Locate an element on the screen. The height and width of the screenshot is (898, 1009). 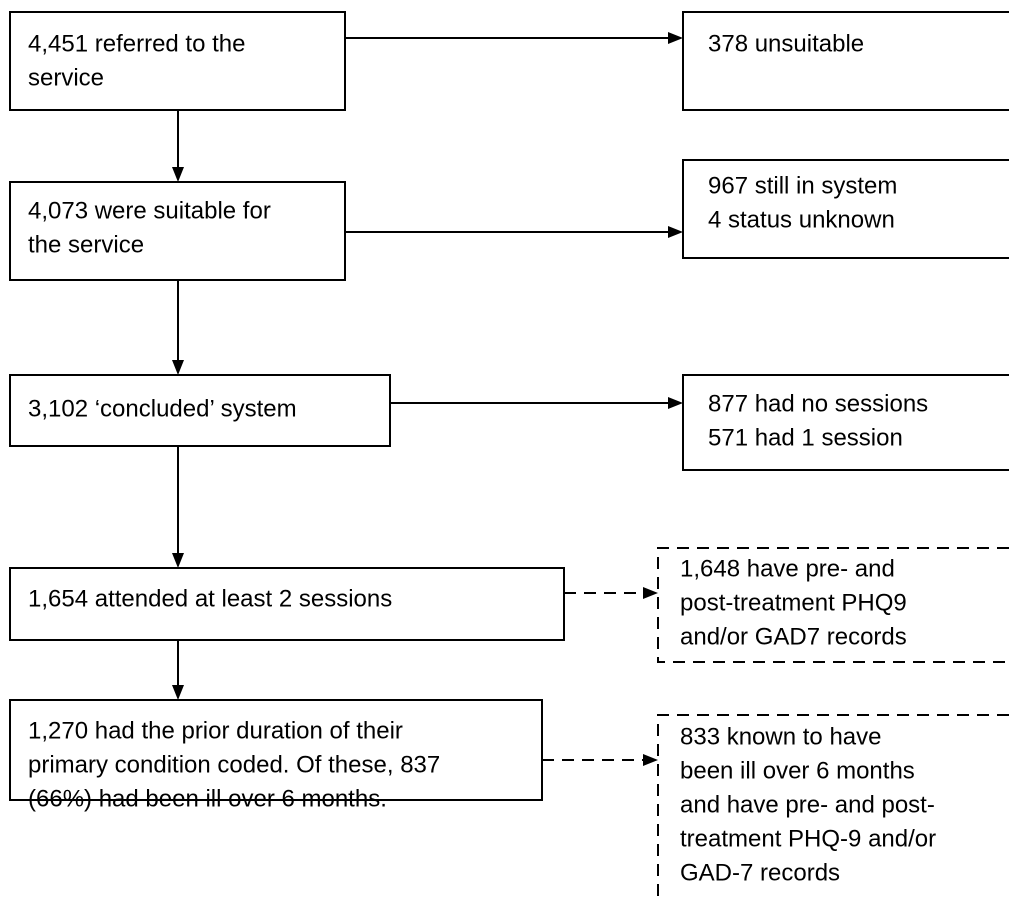
node-text: 4,073 were suitable for is located at coordinates (149, 210).